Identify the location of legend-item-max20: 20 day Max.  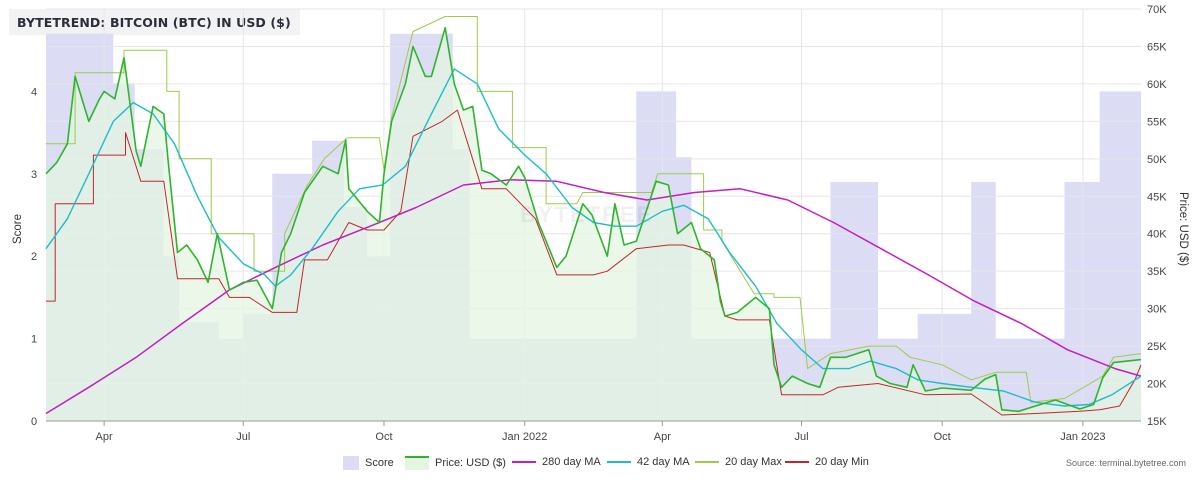
(738, 462).